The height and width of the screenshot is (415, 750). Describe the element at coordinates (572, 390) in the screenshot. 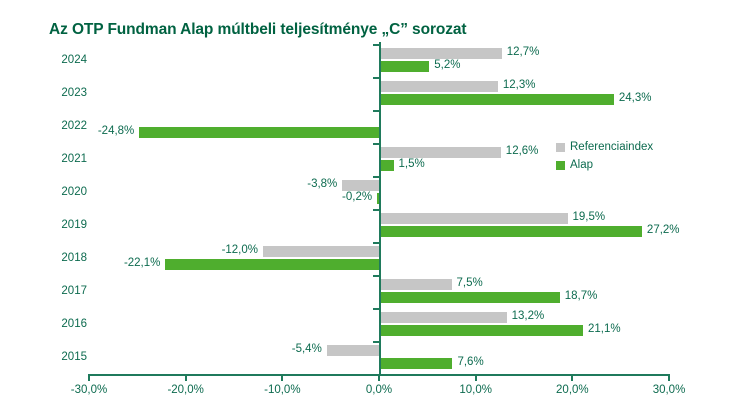

I see `x-axis-tick-label: 20,0%` at that location.